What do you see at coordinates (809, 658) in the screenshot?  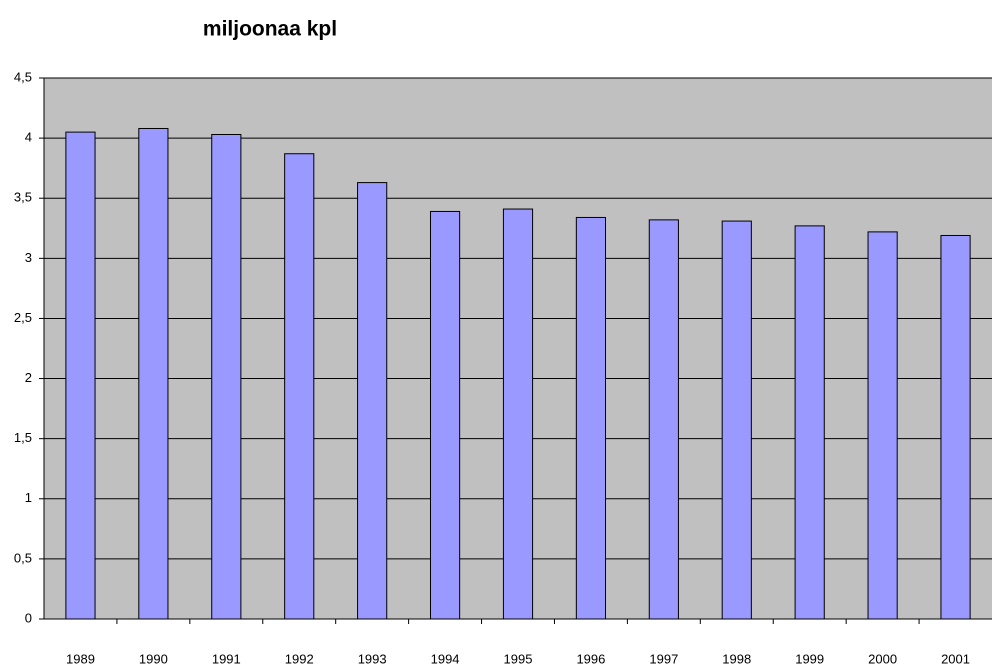 I see `x-tick-label: 1999` at bounding box center [809, 658].